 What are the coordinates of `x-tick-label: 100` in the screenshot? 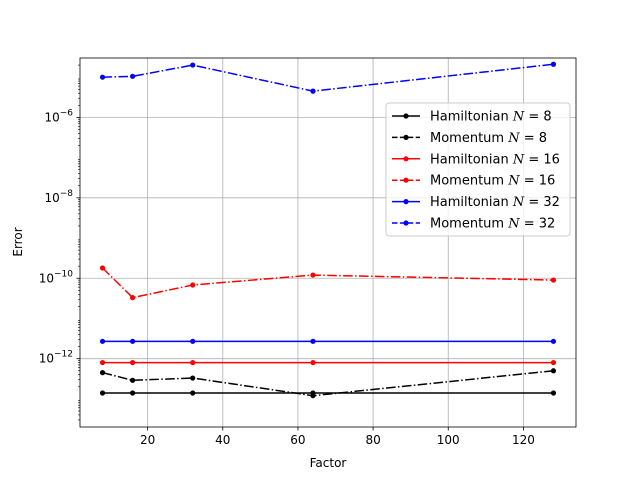 It's located at (448, 440).